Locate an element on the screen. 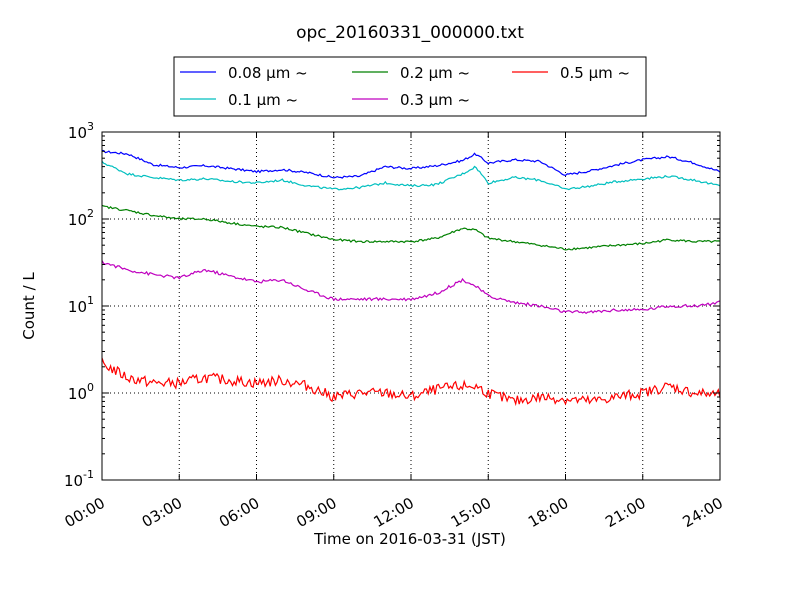 This screenshot has height=600, width=800. x-axis-label: Time on 2016-03-31 (JST) is located at coordinates (409, 539).